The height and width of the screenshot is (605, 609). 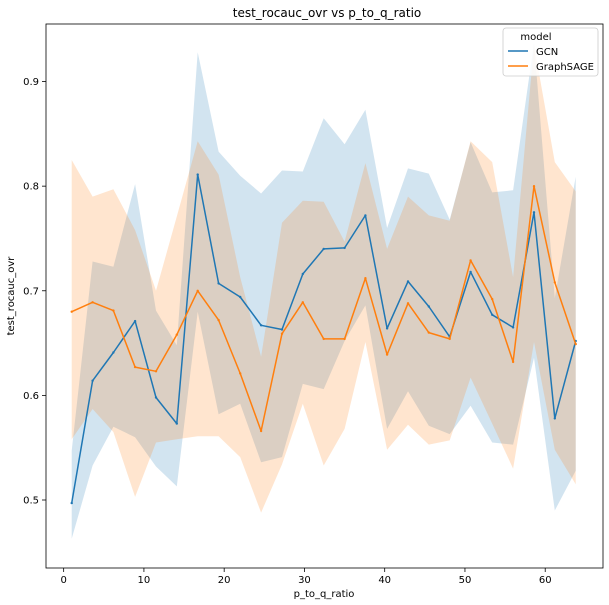 I want to click on x-tick-label: 10, so click(x=144, y=580).